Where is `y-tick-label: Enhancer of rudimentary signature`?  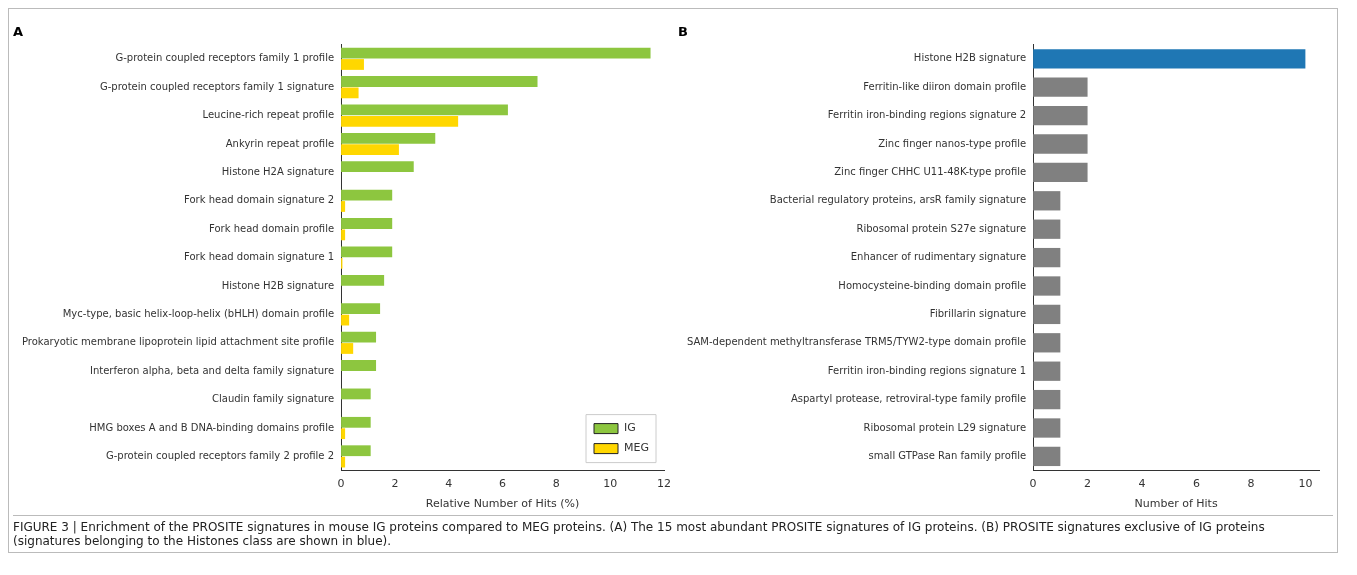
y-tick-label: Enhancer of rudimentary signature is located at coordinates (938, 257).